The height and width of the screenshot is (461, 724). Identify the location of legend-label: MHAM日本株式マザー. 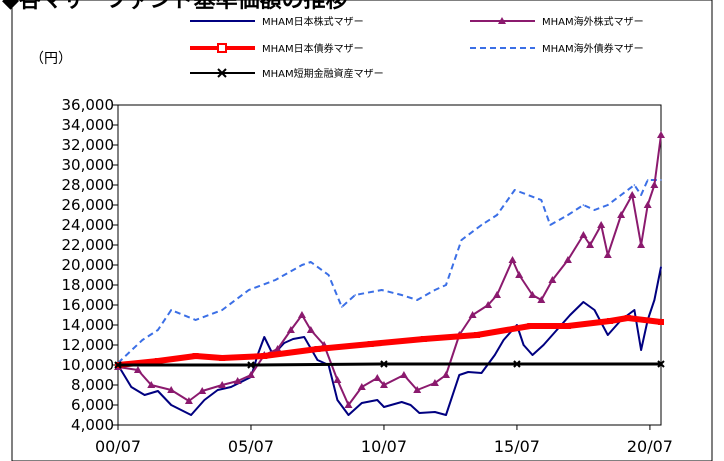
(313, 21).